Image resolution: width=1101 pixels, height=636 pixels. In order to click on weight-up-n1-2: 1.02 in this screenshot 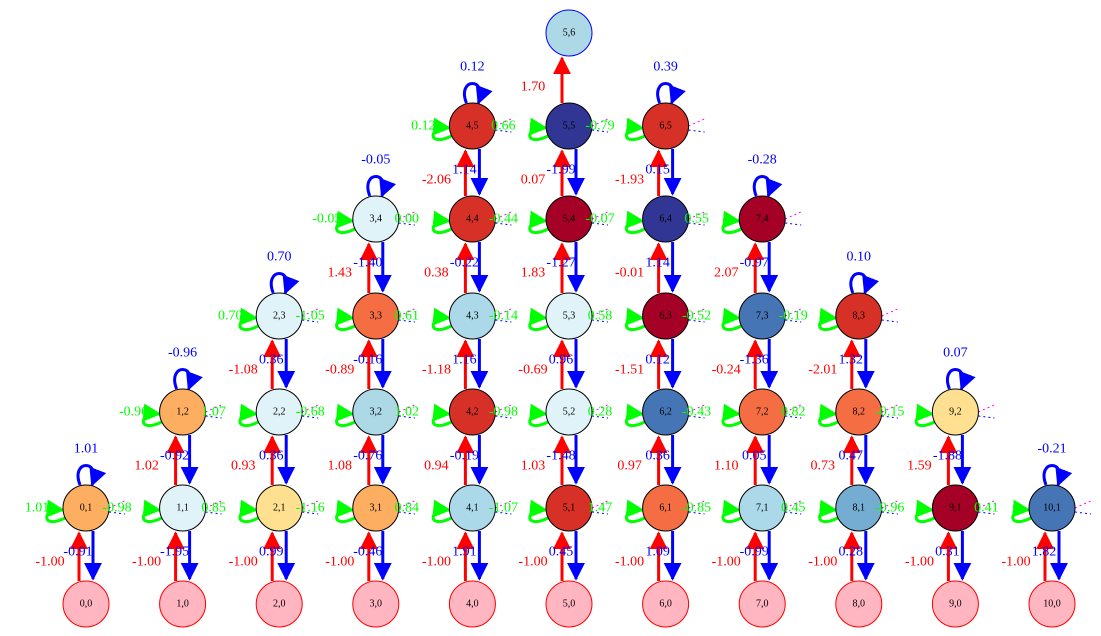, I will do `click(146, 466)`.